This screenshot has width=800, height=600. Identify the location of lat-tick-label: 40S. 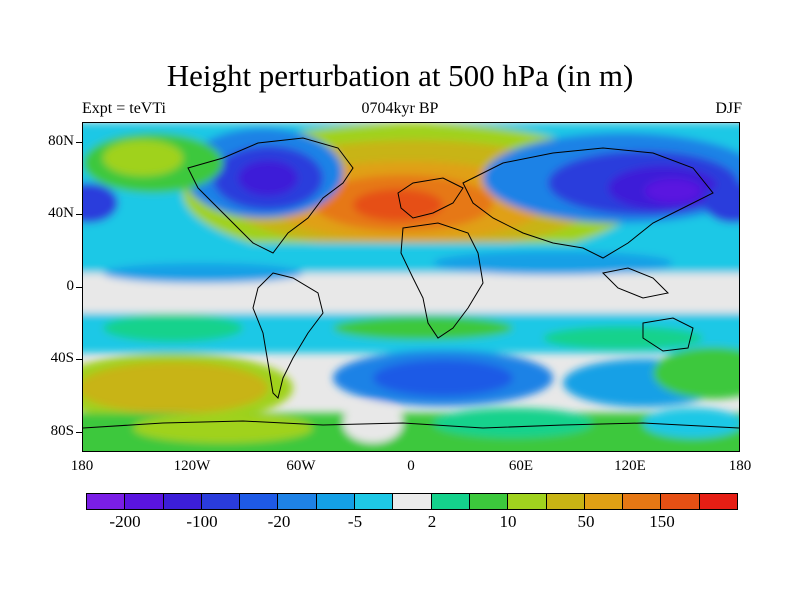
(62, 358).